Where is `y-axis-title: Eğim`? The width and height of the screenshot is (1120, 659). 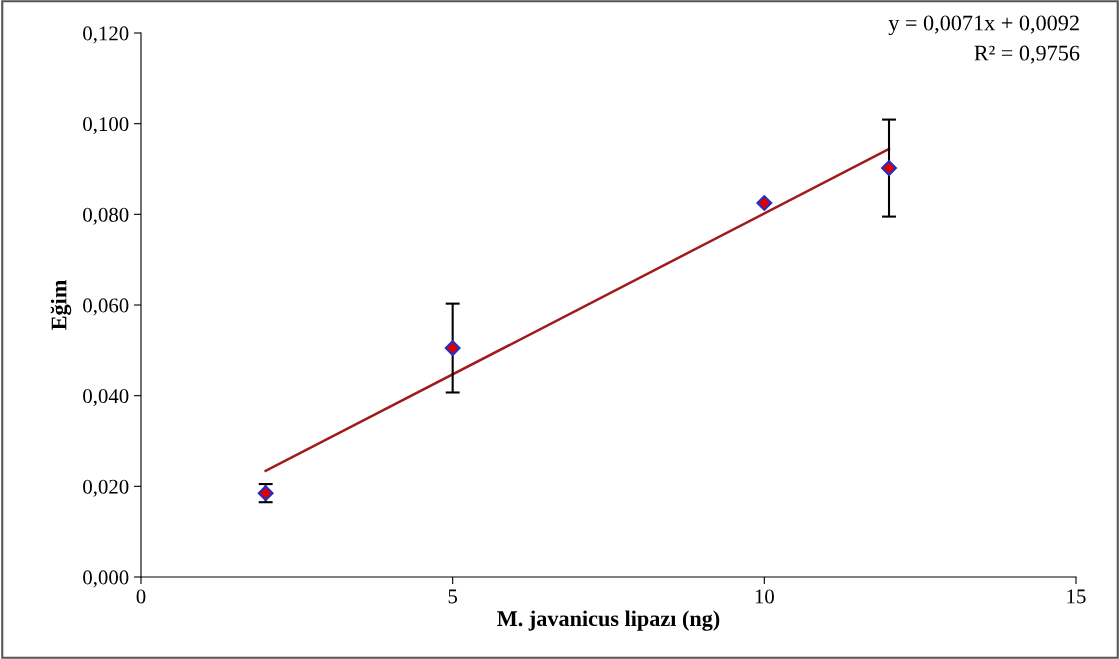
y-axis-title: Eğim is located at coordinates (61, 305).